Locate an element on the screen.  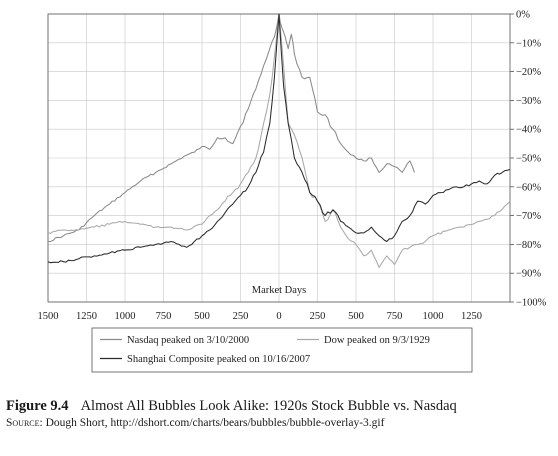
legend-entry-shanghai: Shanghai Composite peaked on 10/16/2007 is located at coordinates (218, 359).